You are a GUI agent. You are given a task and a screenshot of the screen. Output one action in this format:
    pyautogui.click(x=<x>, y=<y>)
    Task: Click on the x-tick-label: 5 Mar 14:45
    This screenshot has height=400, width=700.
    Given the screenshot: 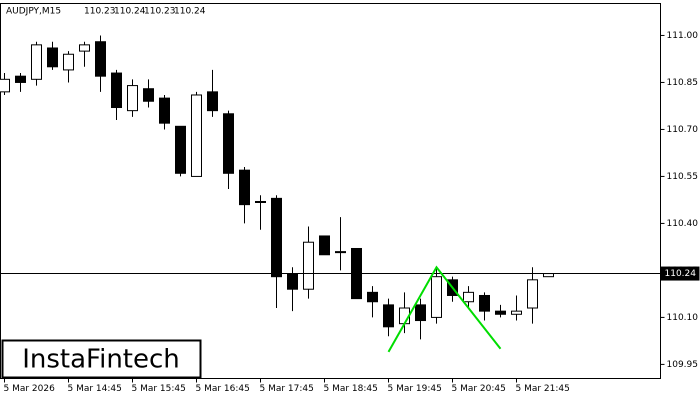 What is the action you would take?
    pyautogui.click(x=95, y=389)
    